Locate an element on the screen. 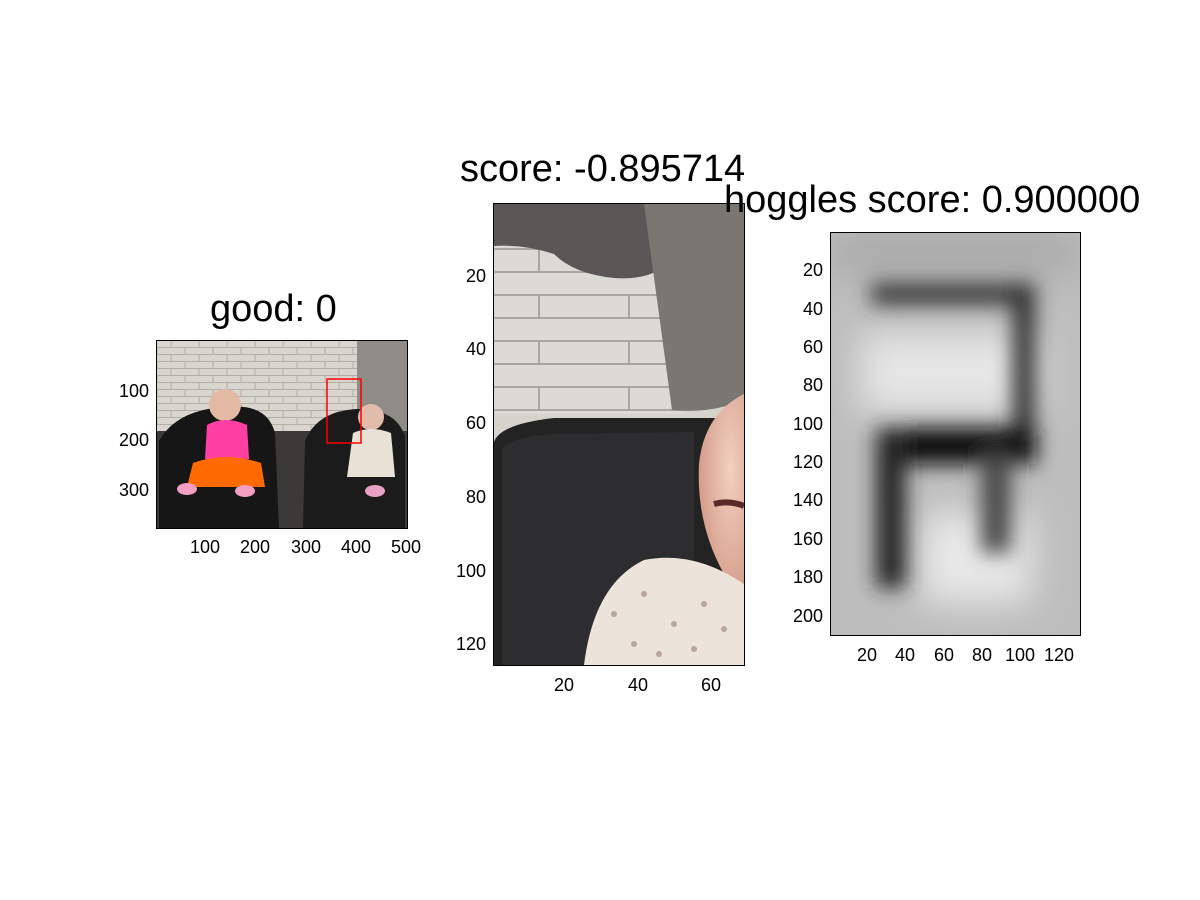 The height and width of the screenshot is (900, 1200). panel3-ytick: 80 is located at coordinates (812, 385).